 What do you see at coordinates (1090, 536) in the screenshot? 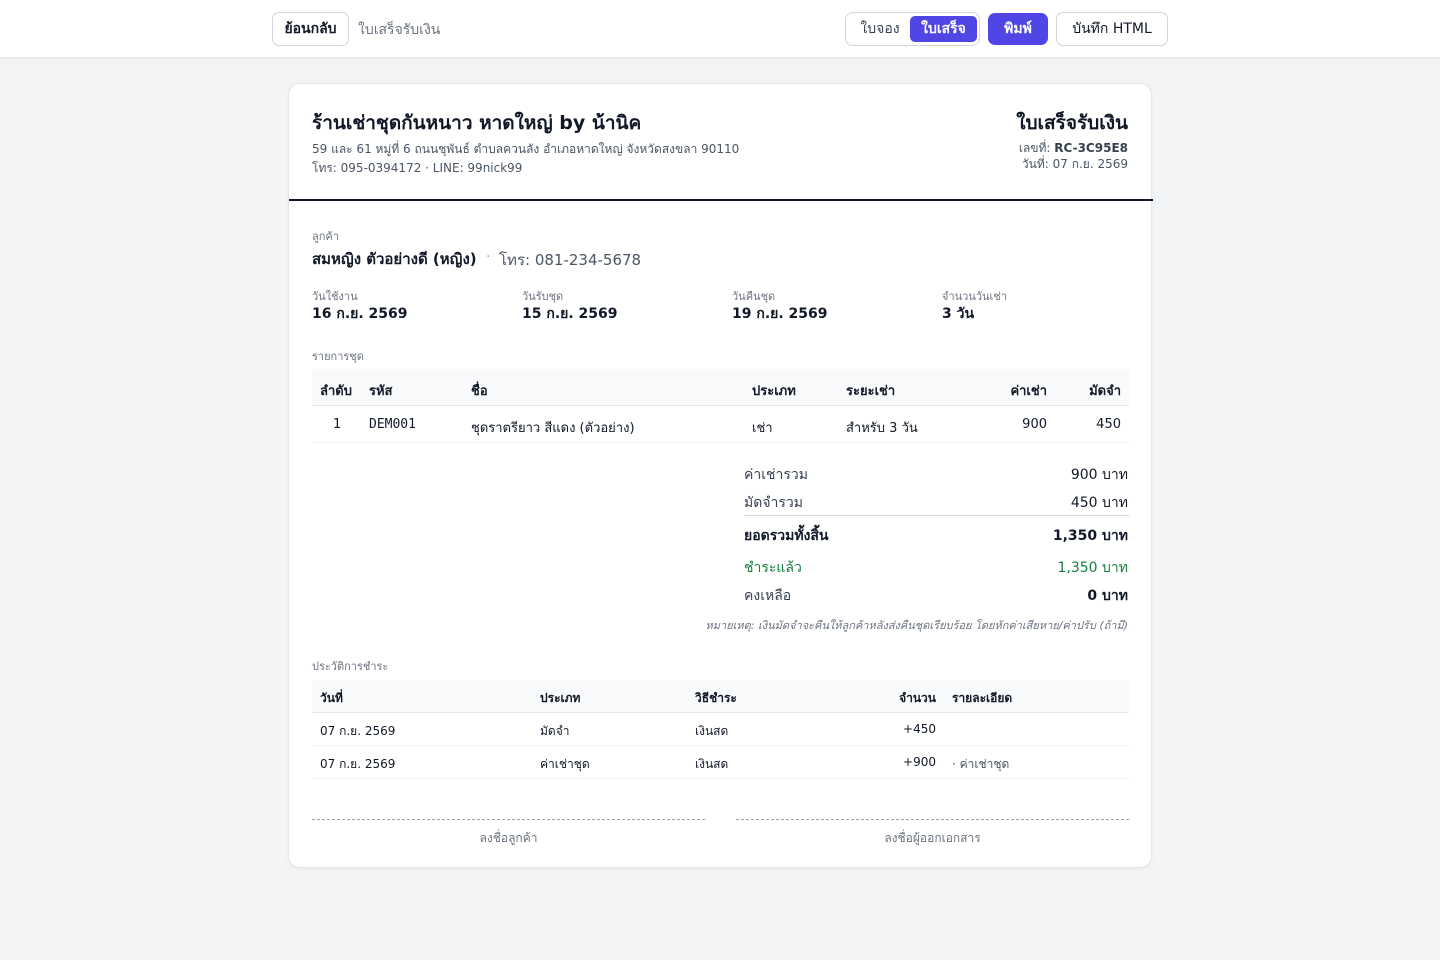
I see `grand-total-value: 1,350 บาท` at bounding box center [1090, 536].